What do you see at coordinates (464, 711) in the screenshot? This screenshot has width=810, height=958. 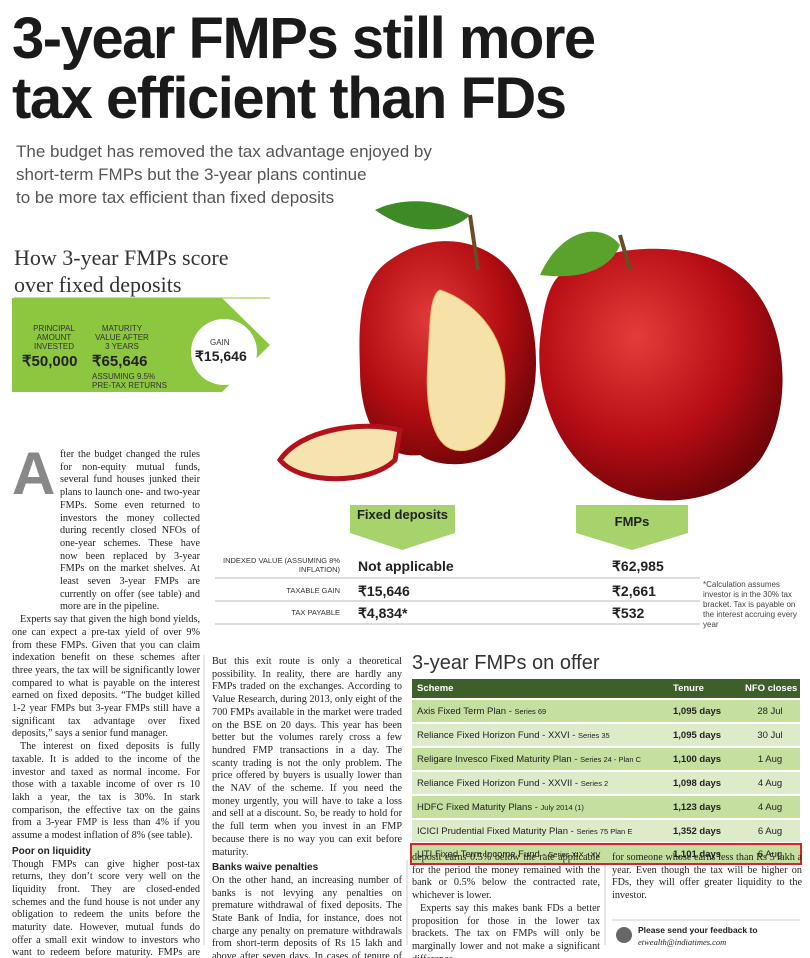 I see `scheme-name: Axis Fixed Term Plan -` at bounding box center [464, 711].